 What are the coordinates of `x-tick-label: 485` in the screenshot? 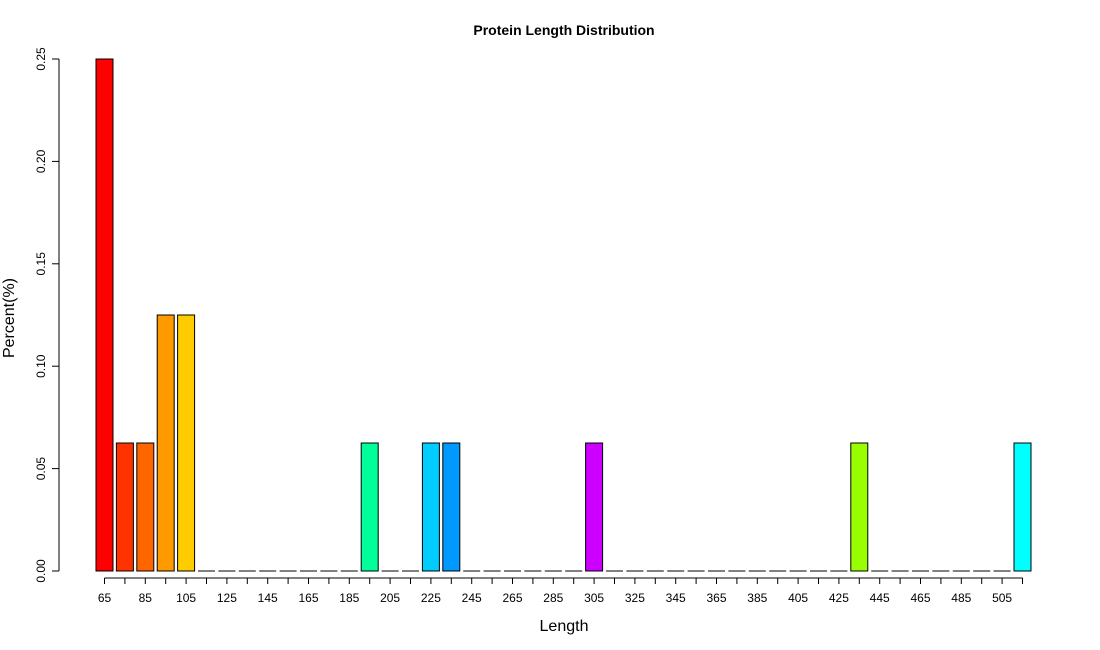 It's located at (961, 598).